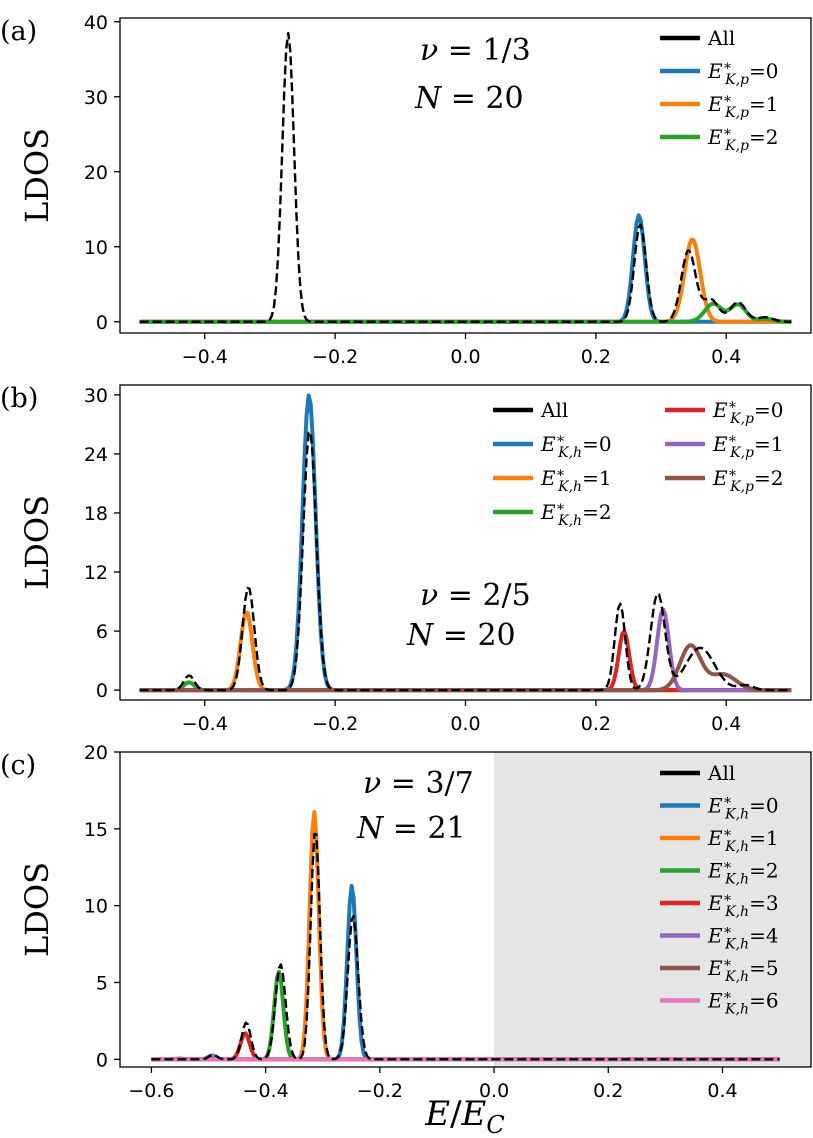 This screenshot has height=1138, width=813. Describe the element at coordinates (475, 50) in the screenshot. I see `filling-annotation: ν = 1/3` at that location.